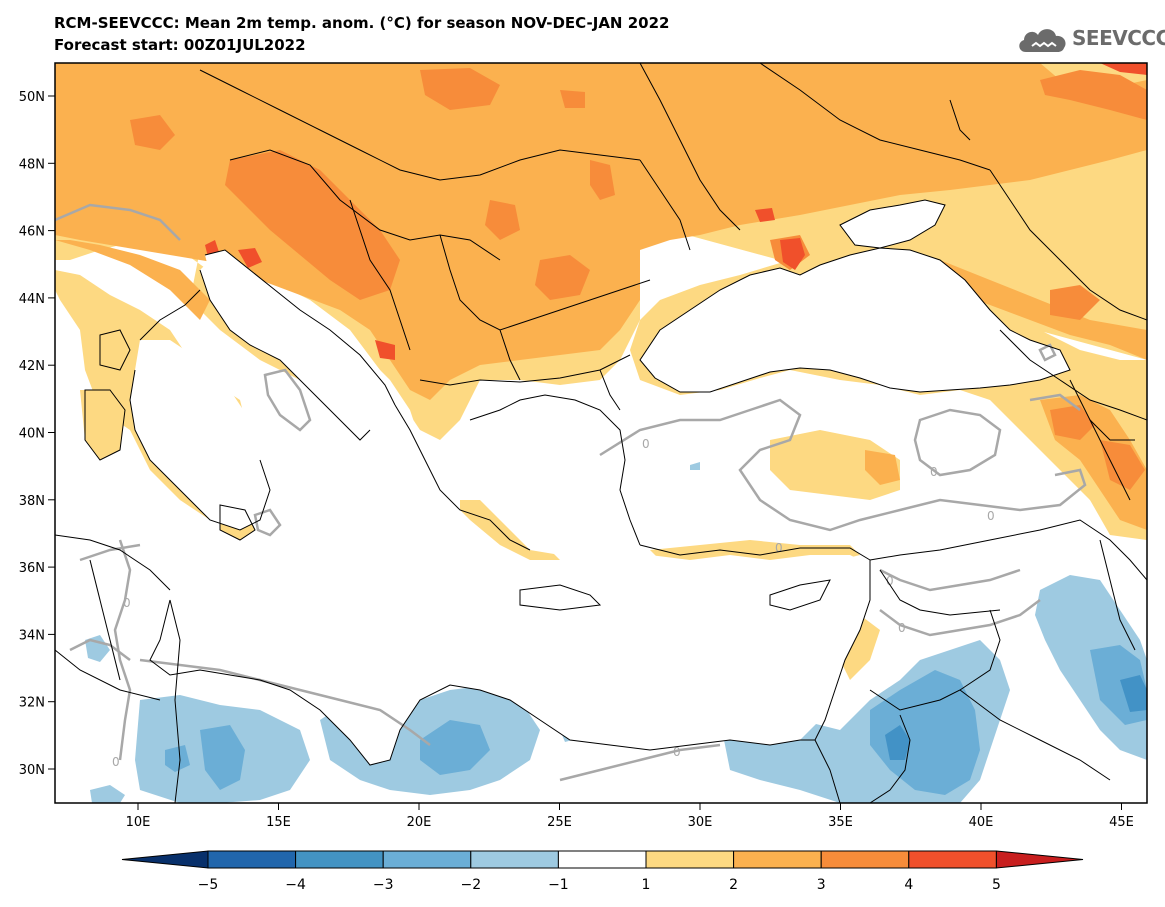 The image size is (1165, 907). Describe the element at coordinates (32, 299) in the screenshot. I see `latitude-label: 44N` at that location.